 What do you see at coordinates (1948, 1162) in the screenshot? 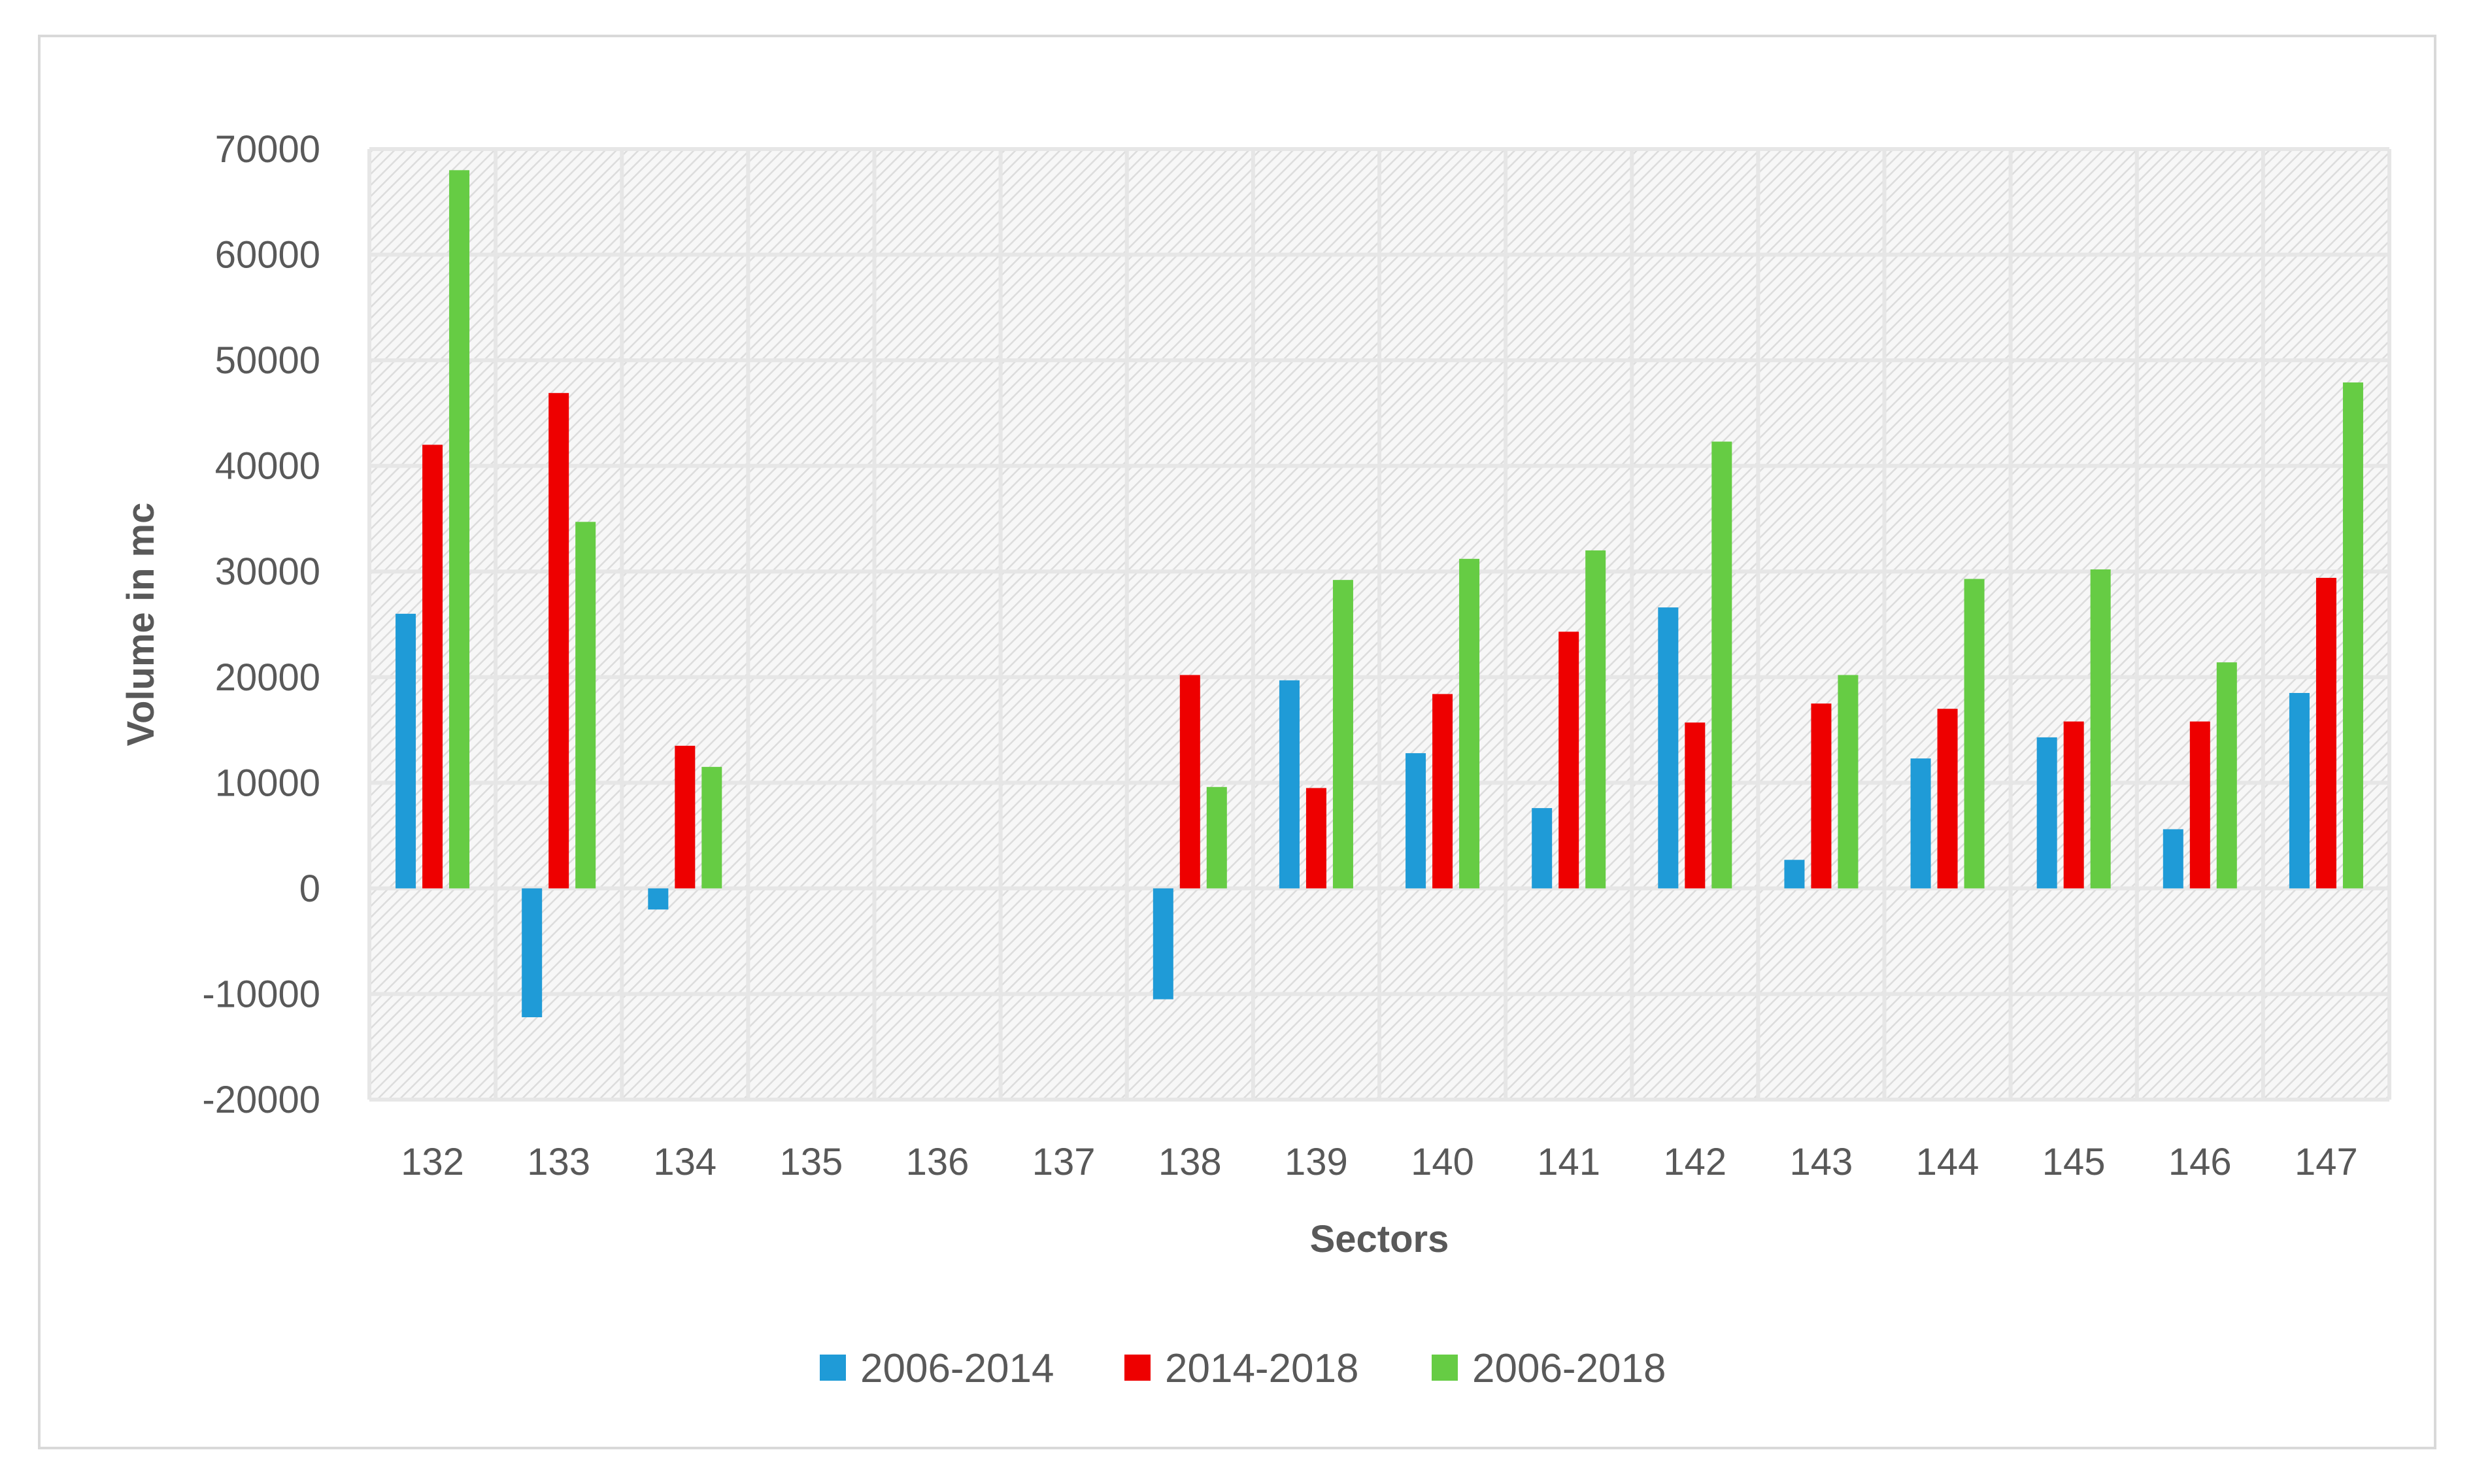
I see `x-tick-label: 144` at bounding box center [1948, 1162].